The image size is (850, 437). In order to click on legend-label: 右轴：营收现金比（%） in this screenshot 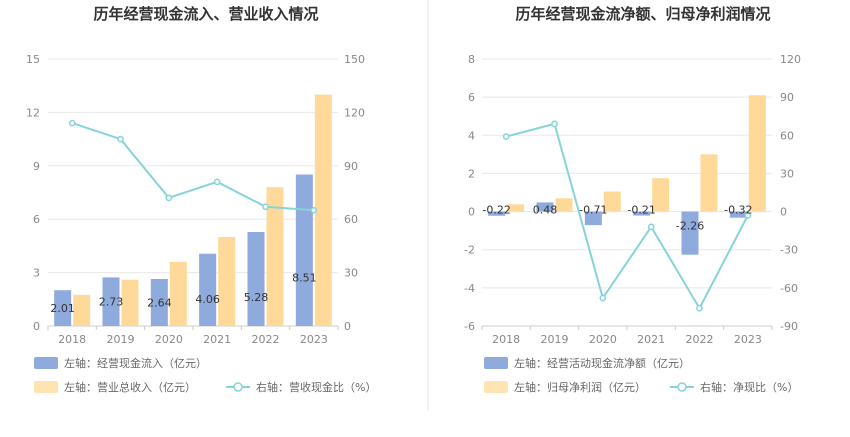, I will do `click(316, 387)`.